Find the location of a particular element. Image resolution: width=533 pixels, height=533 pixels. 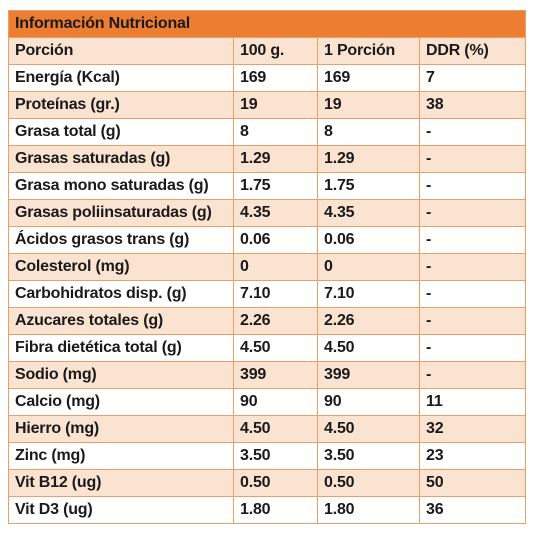

nutrient-name: Proteínas (gr.) is located at coordinates (121, 105).